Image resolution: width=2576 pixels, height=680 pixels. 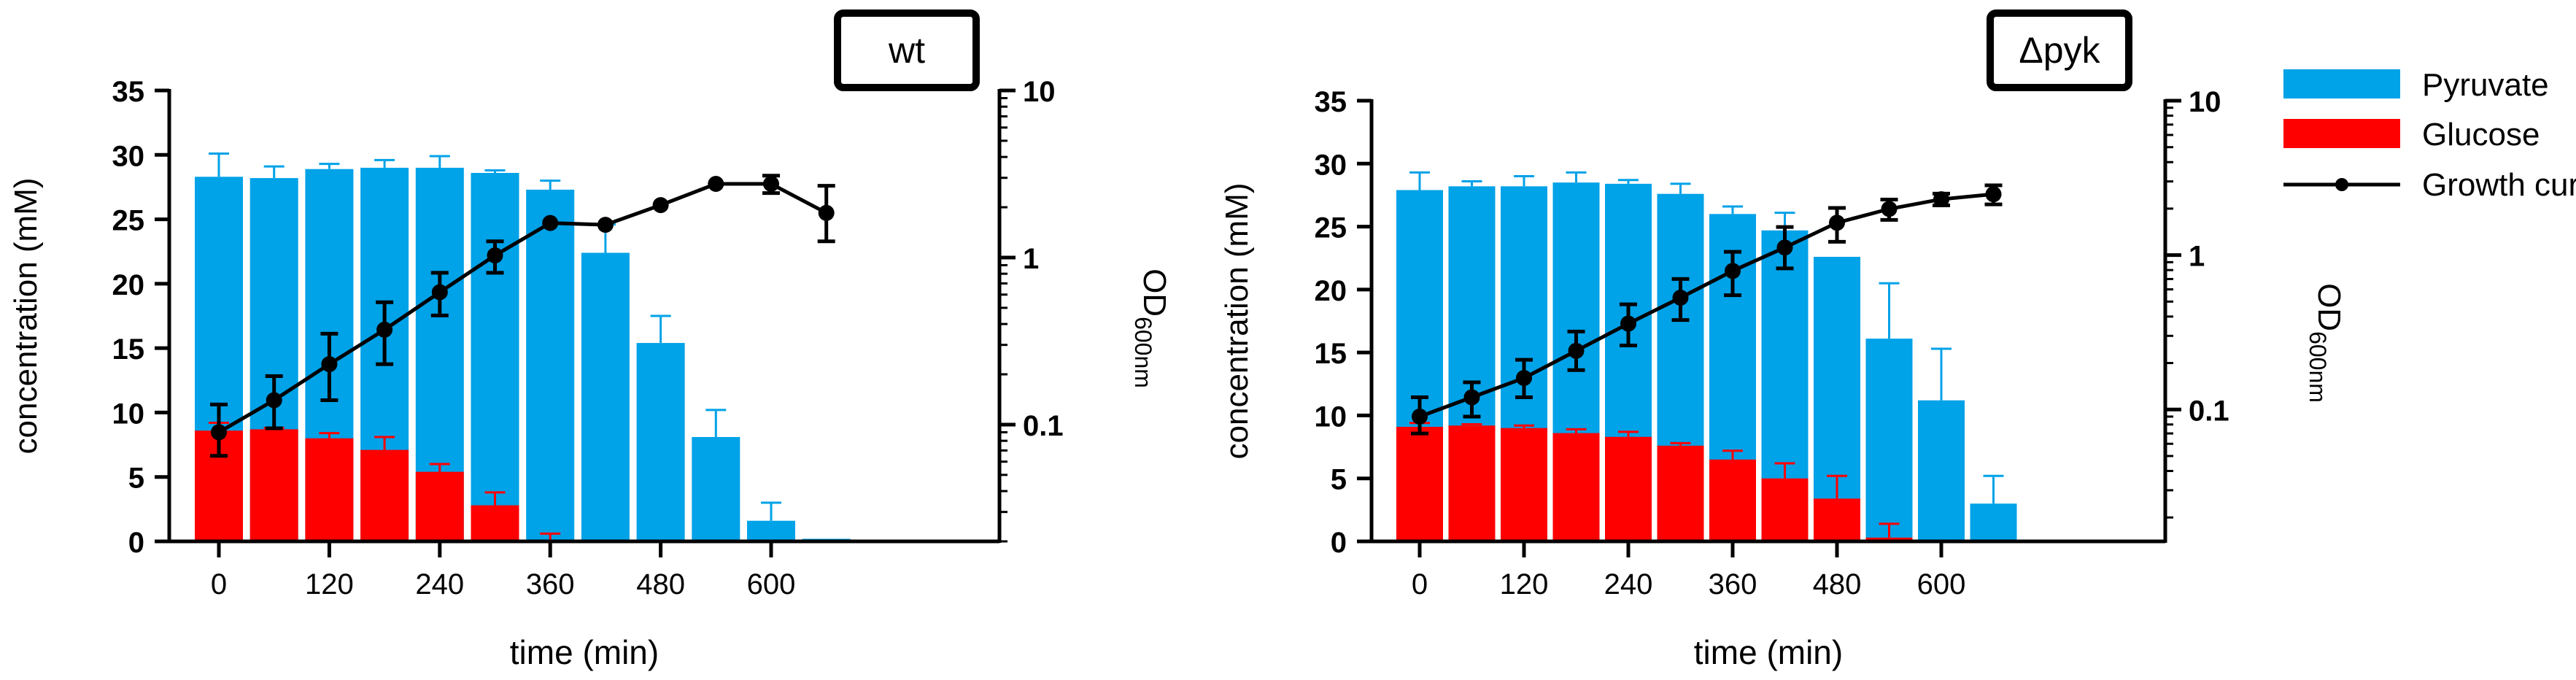 What do you see at coordinates (2341, 83) in the screenshot?
I see `legend-swatch-pyruvate` at bounding box center [2341, 83].